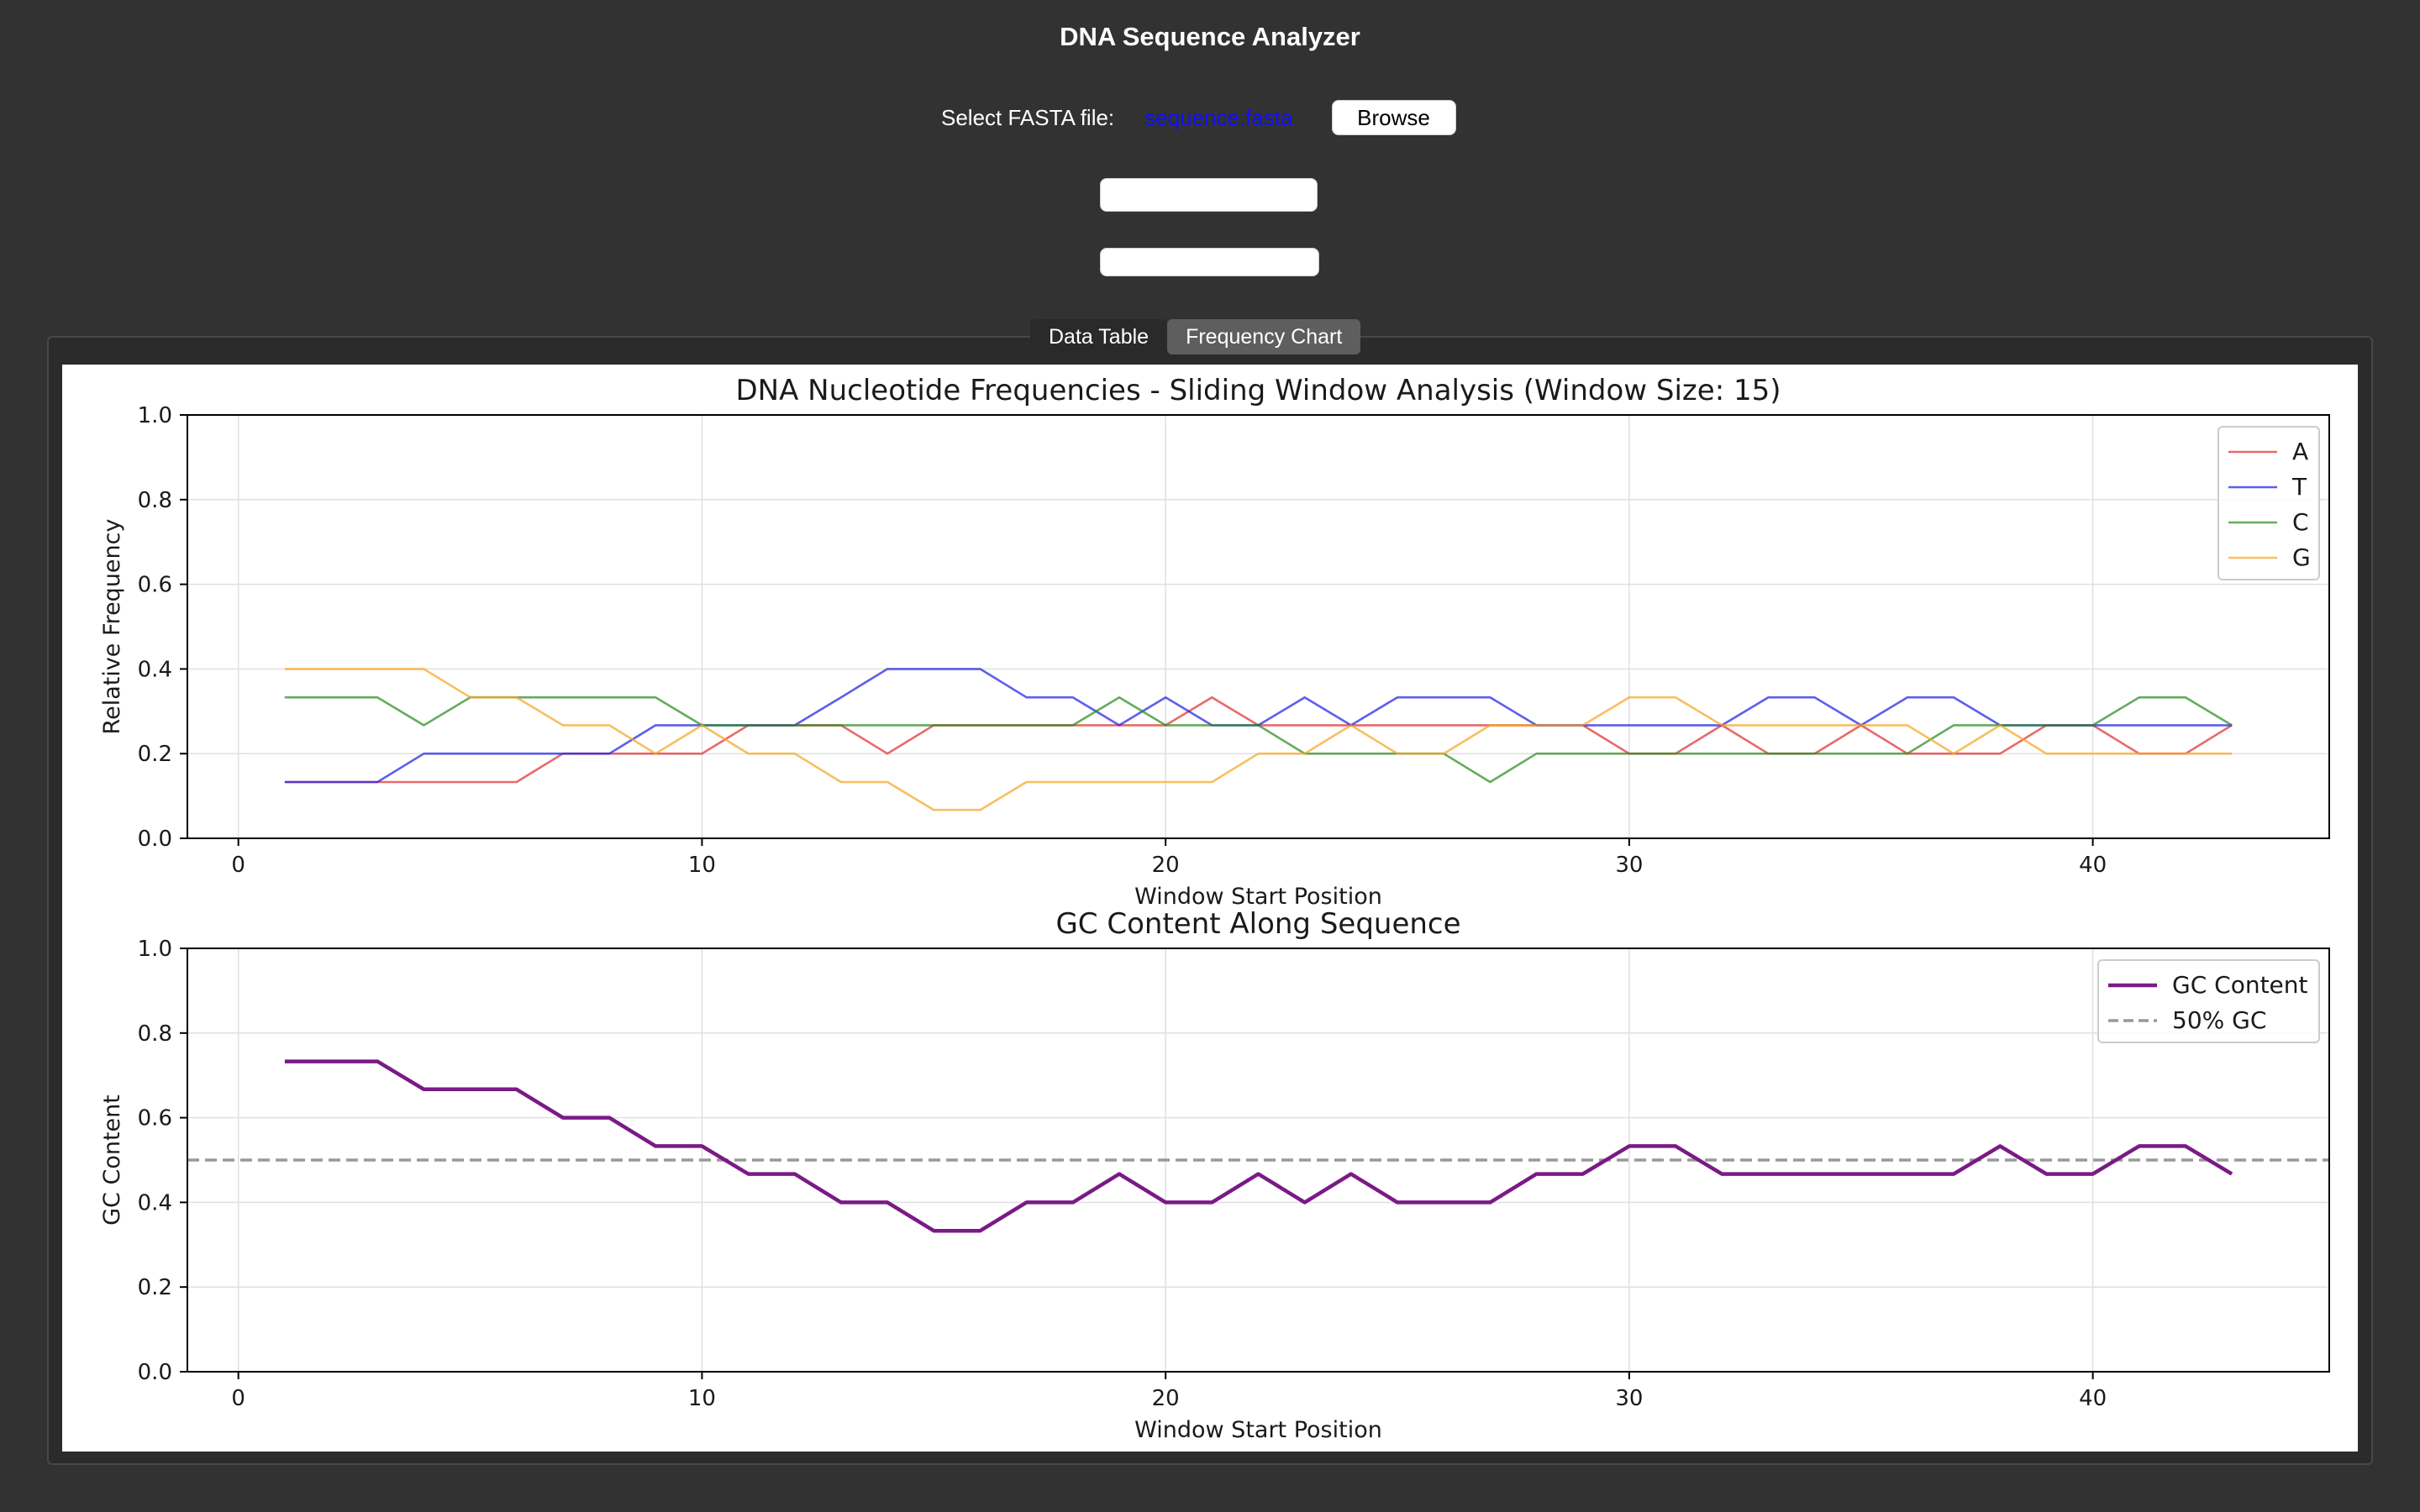 This screenshot has height=1512, width=2420. Describe the element at coordinates (2240, 985) in the screenshot. I see `legend-label: GC Content` at that location.